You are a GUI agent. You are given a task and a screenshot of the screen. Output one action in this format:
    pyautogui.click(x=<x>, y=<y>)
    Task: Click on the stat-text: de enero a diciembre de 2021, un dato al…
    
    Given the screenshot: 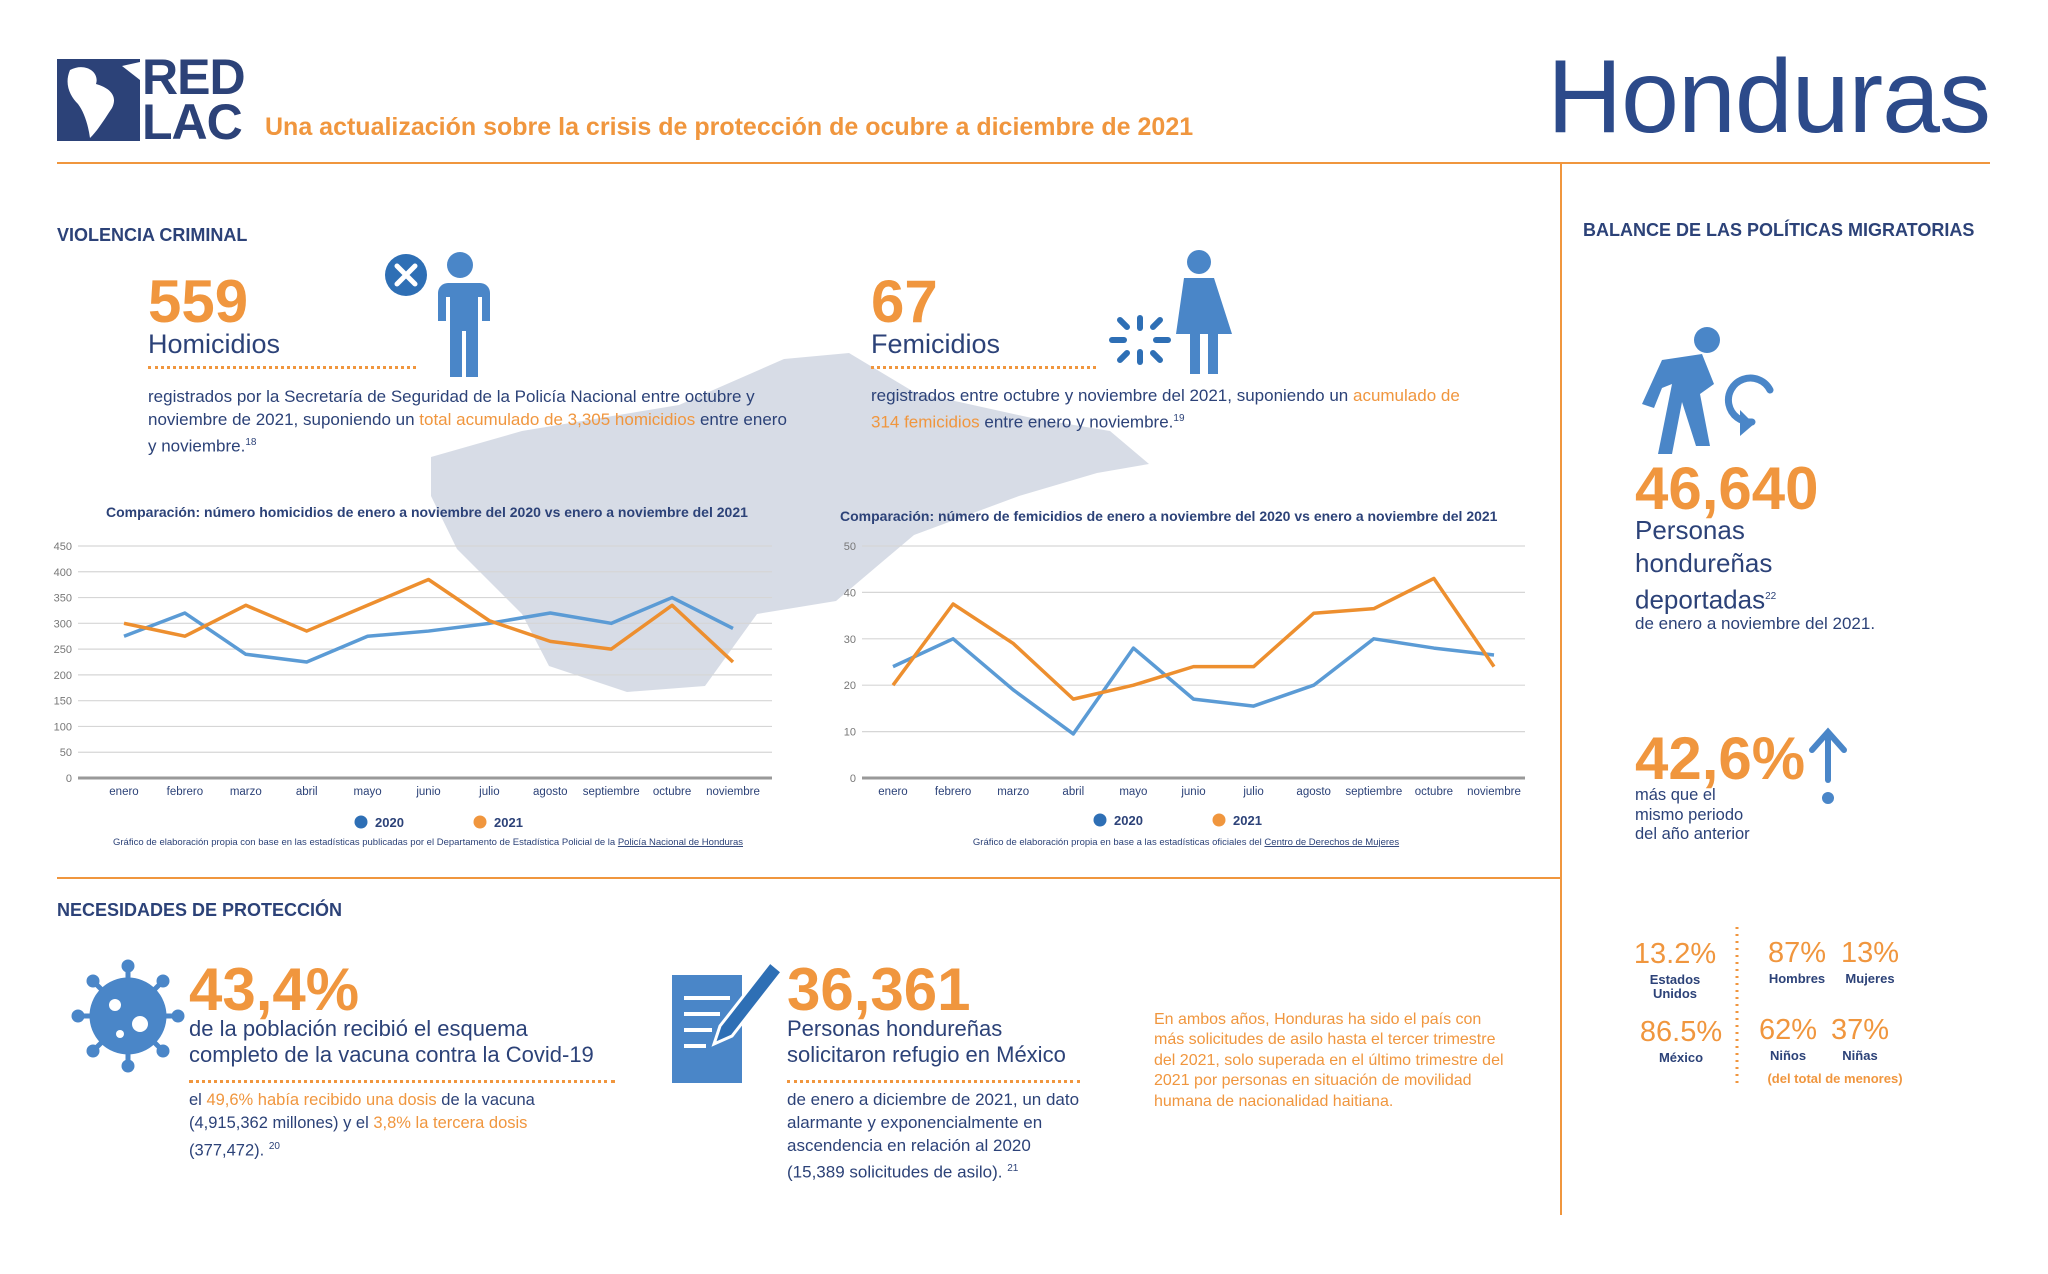 What is the action you would take?
    pyautogui.click(x=934, y=1136)
    